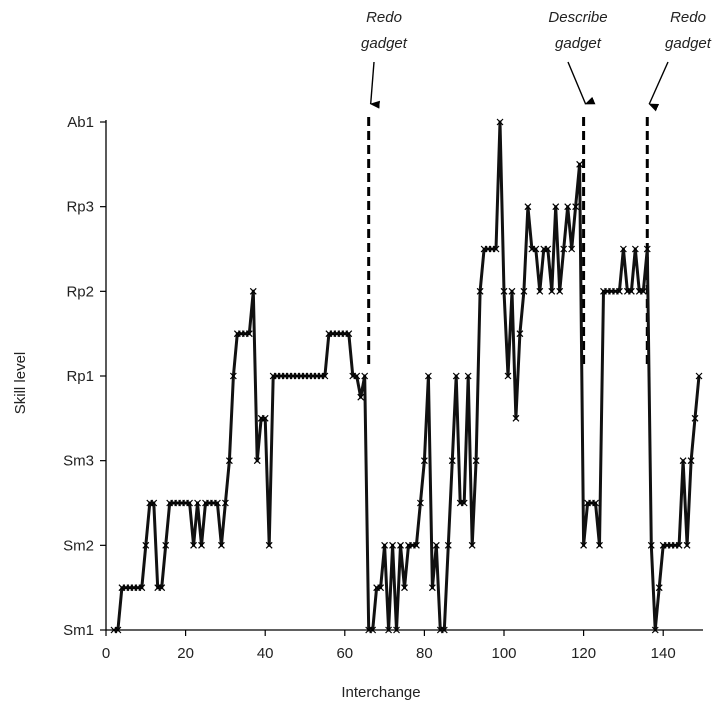 Image resolution: width=721 pixels, height=710 pixels. What do you see at coordinates (503, 653) in the screenshot?
I see `x-tick-label: 100` at bounding box center [503, 653].